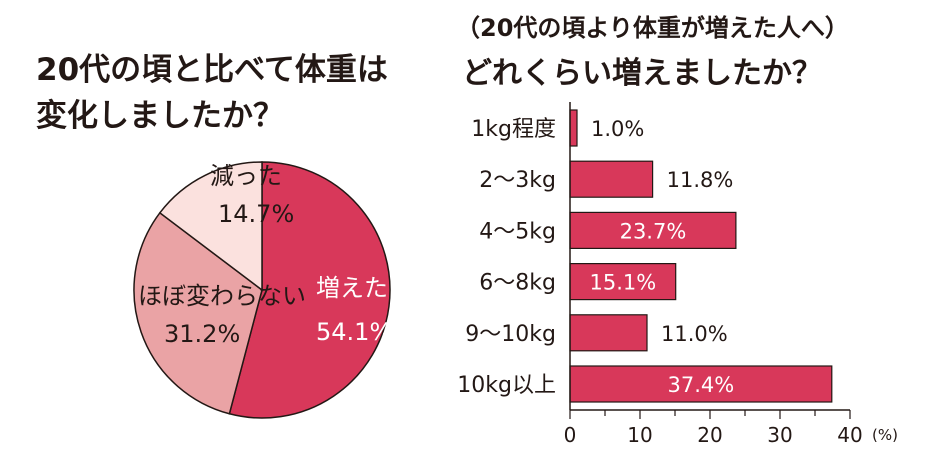  What do you see at coordinates (212, 70) in the screenshot?
I see `pie-chart-title-line1: 20代の頃と比べて体重は` at bounding box center [212, 70].